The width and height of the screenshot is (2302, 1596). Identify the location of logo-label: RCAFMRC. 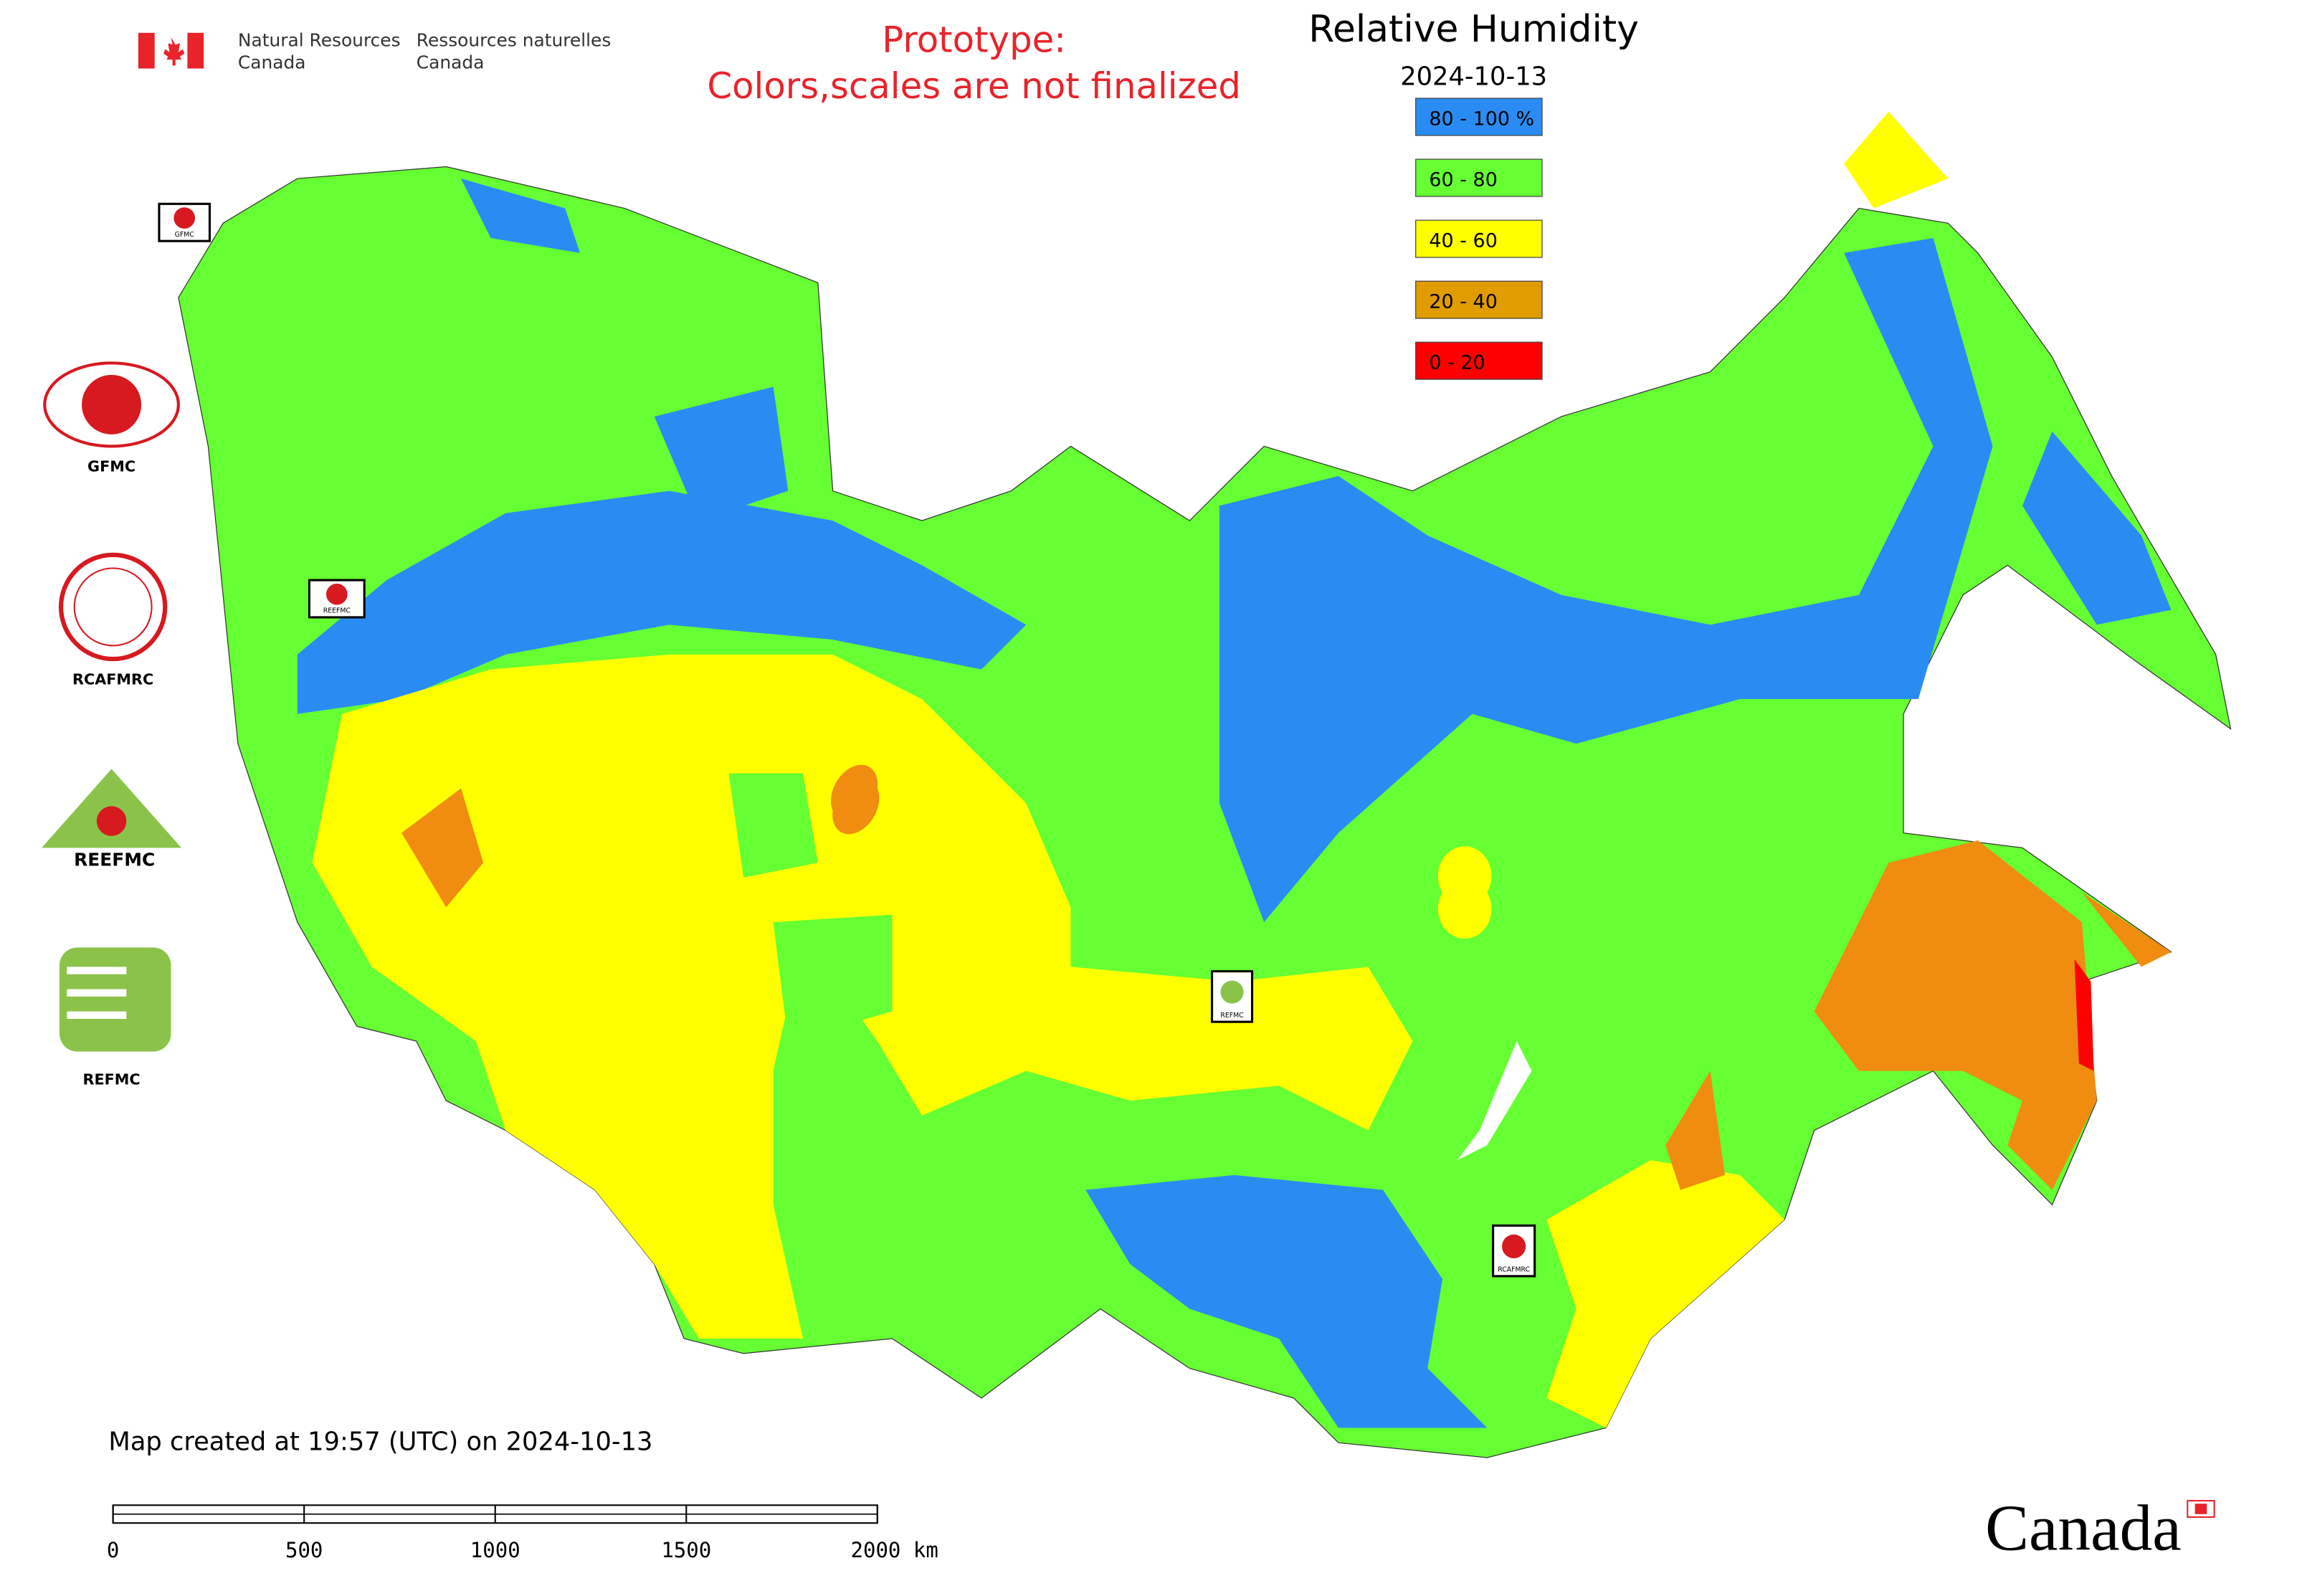
(113, 679).